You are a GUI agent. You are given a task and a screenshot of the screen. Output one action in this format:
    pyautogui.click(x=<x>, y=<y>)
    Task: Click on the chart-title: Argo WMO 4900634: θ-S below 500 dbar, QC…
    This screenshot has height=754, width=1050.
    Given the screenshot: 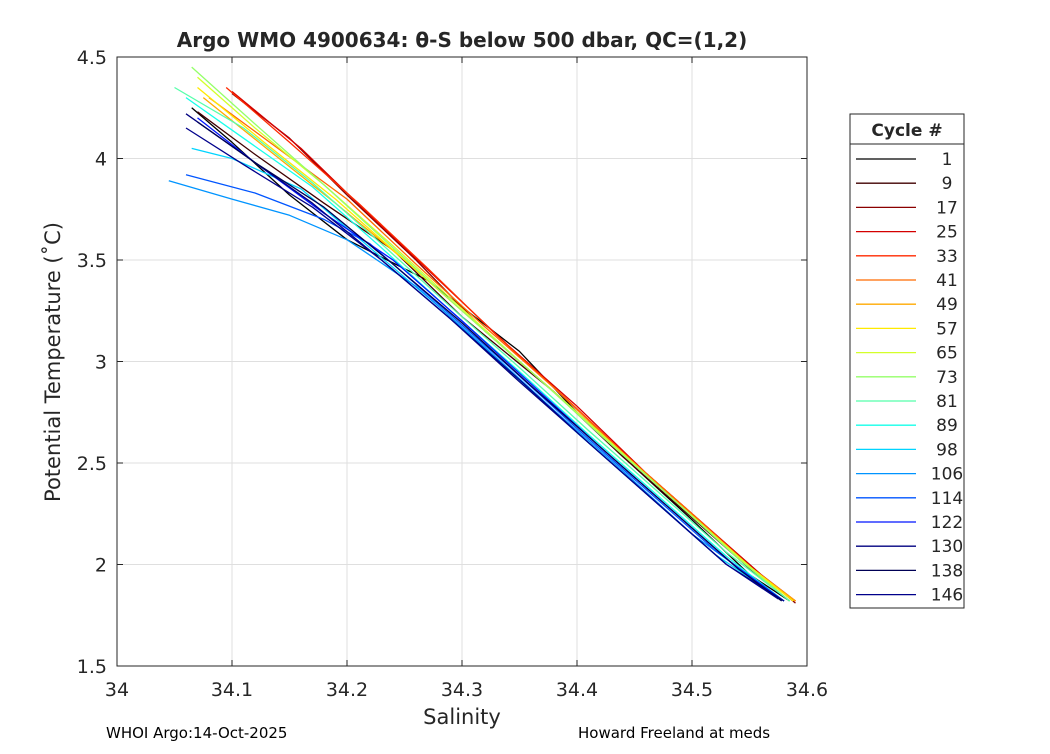 What is the action you would take?
    pyautogui.click(x=462, y=40)
    